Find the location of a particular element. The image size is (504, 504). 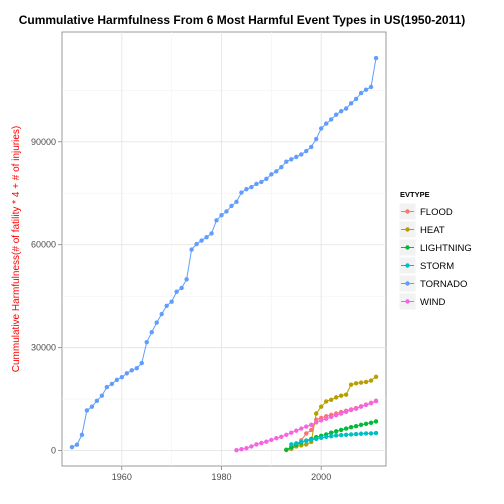

legend-item-wind: WIND is located at coordinates (422, 301).